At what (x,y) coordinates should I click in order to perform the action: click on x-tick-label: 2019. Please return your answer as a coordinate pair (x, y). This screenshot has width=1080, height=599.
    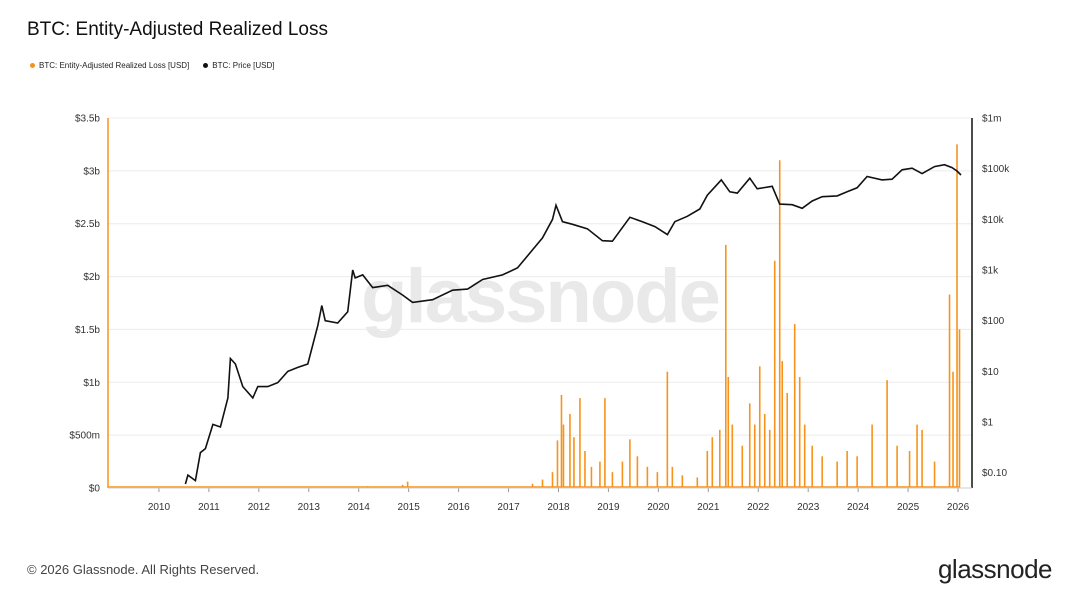
    Looking at the image, I should click on (608, 507).